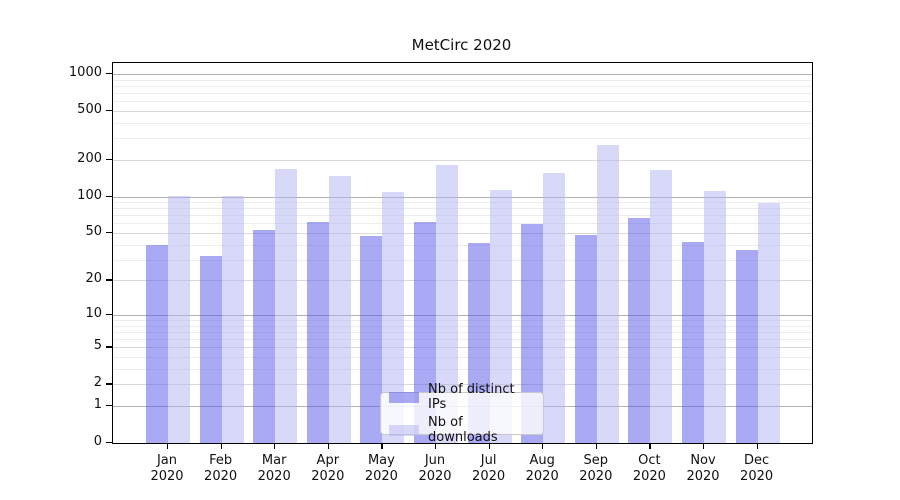  I want to click on bar-downloads-jan, so click(179, 319).